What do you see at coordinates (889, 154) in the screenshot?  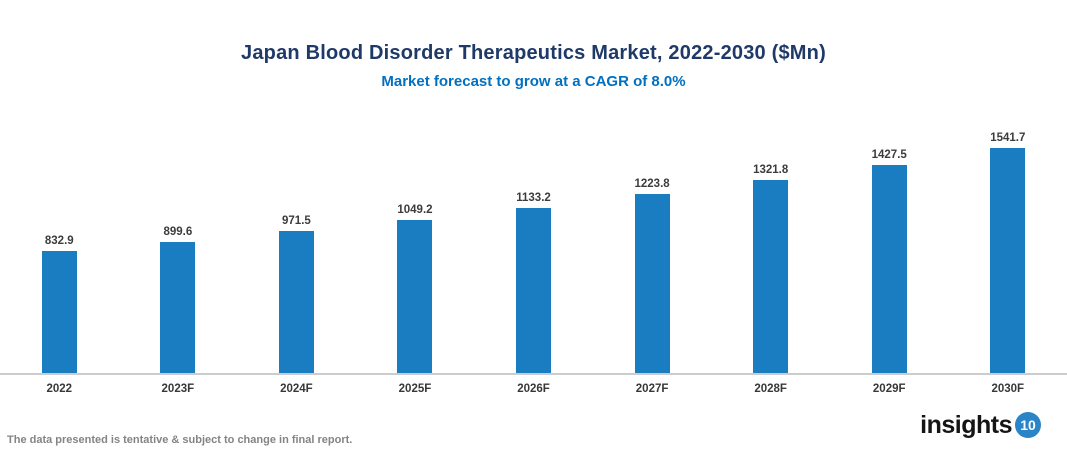 I see `bar-value-label: 1427.5` at bounding box center [889, 154].